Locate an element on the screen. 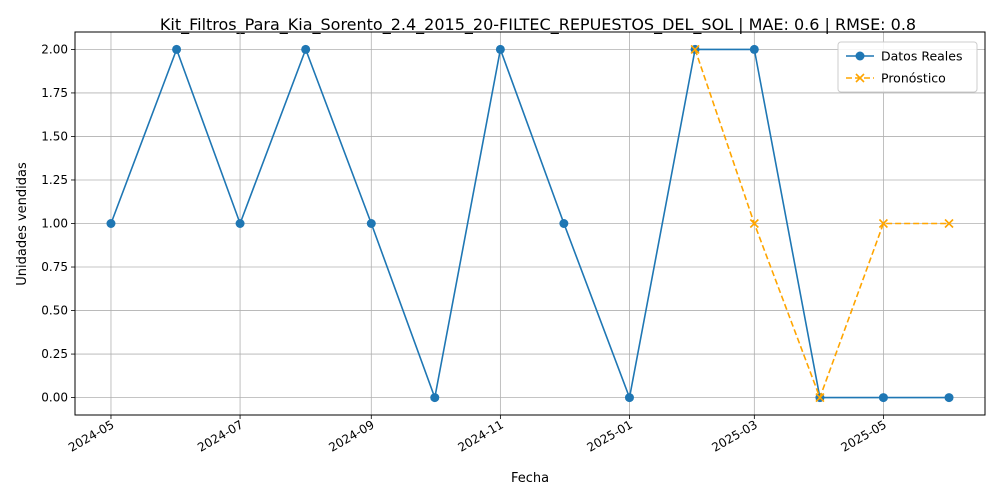 This screenshot has height=500, width=1000. x-tick-label: 2024-09 is located at coordinates (351, 435).